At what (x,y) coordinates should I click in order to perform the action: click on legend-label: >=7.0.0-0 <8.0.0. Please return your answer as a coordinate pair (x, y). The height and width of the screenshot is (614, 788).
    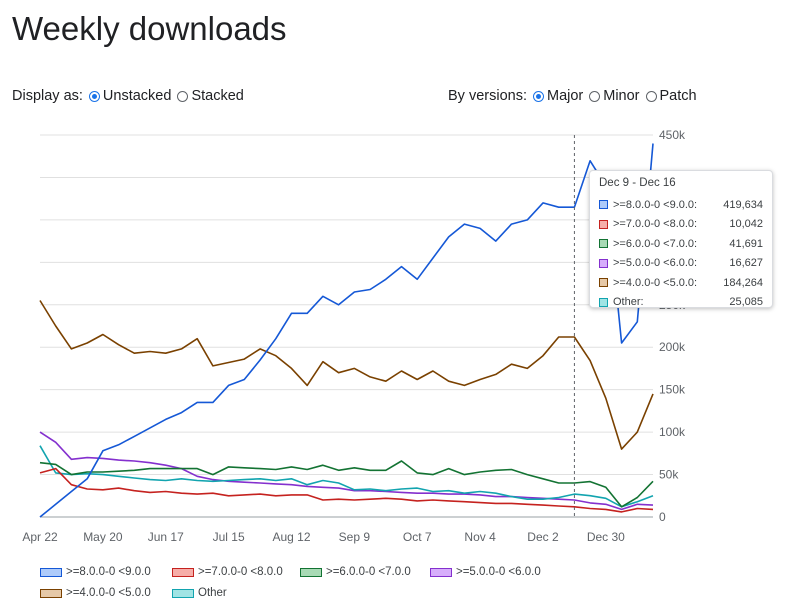
    Looking at the image, I should click on (240, 572).